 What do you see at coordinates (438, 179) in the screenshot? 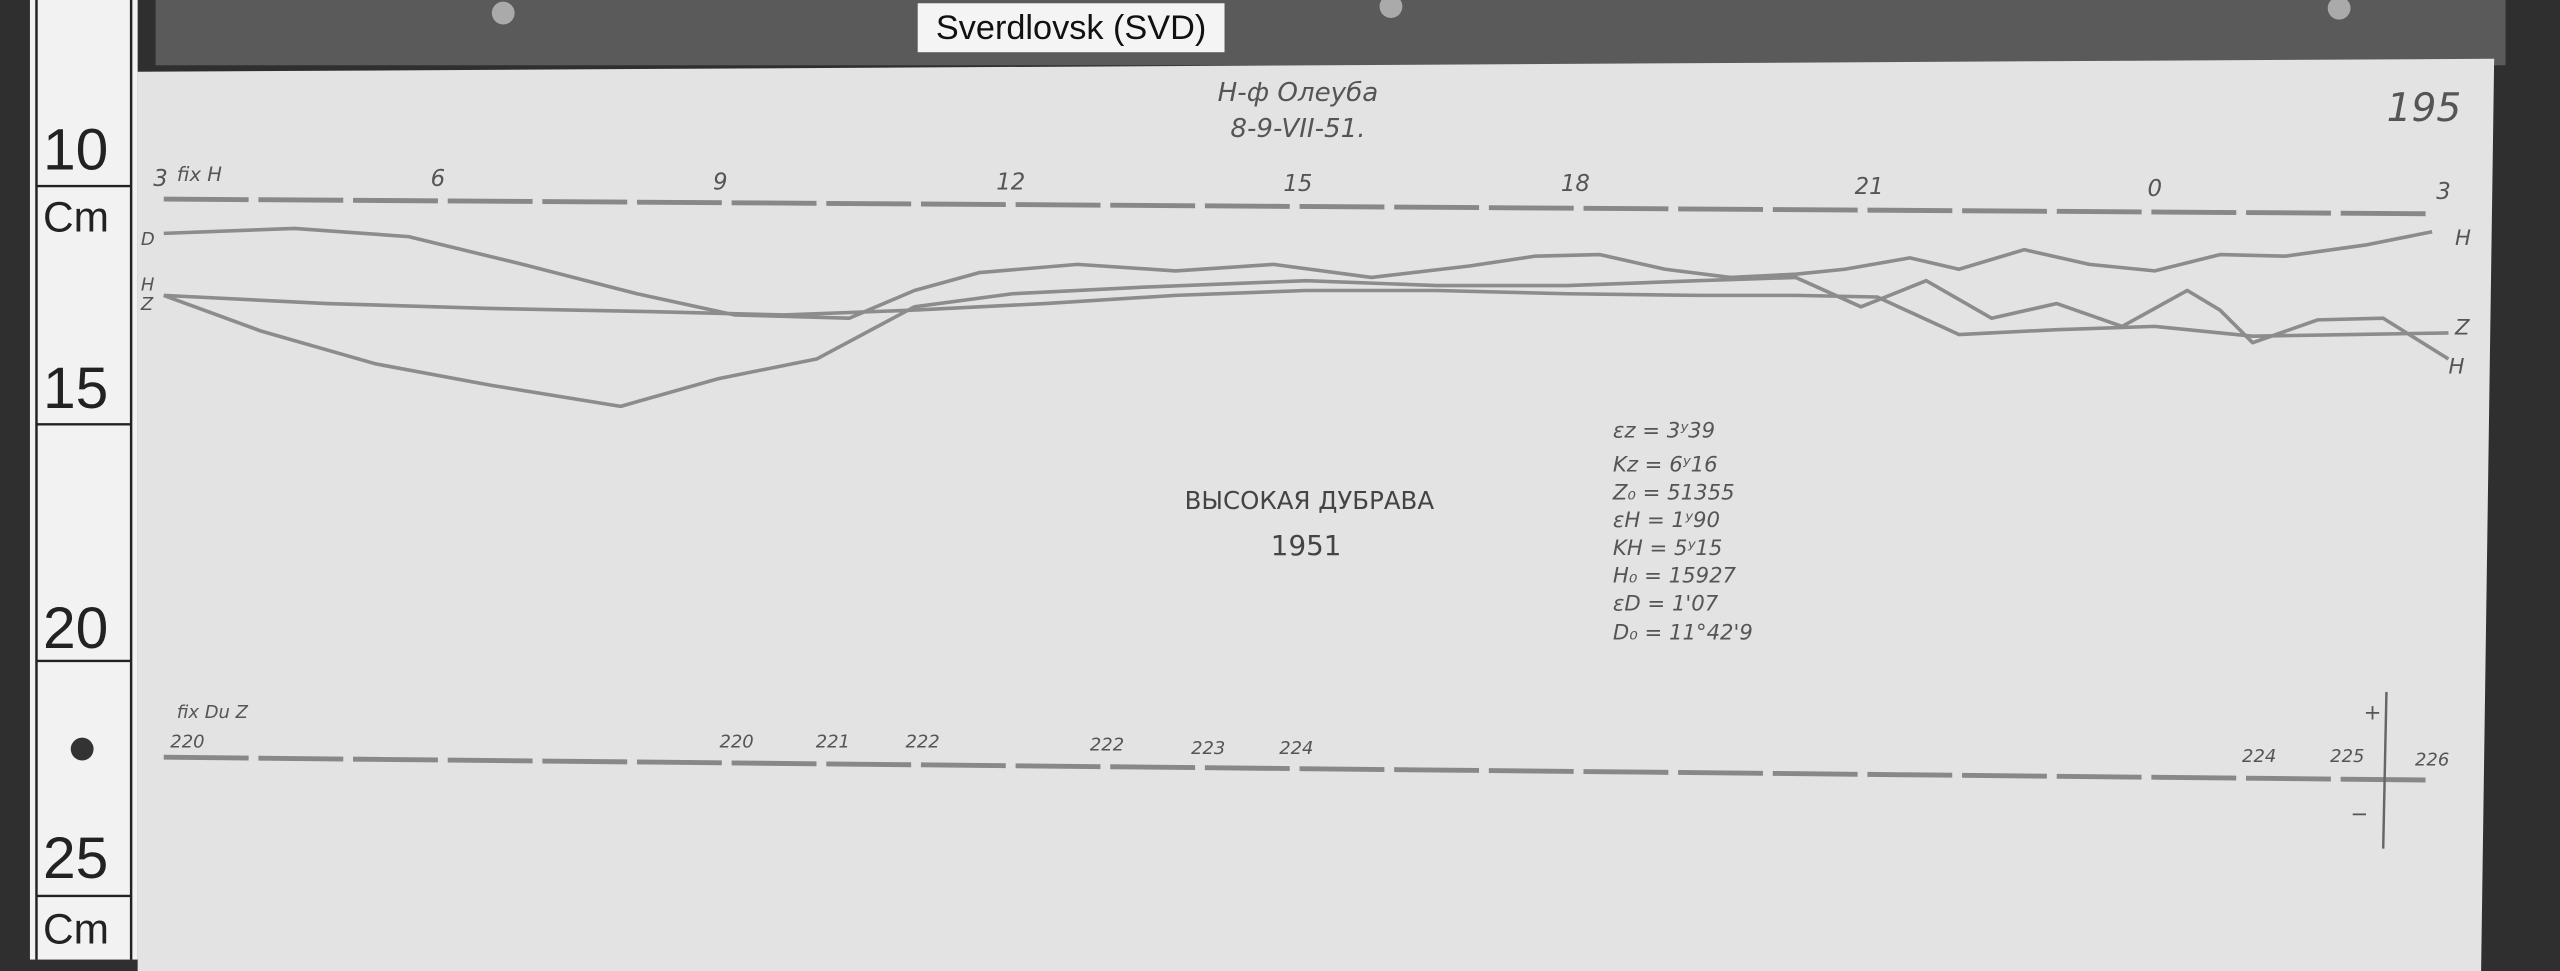
I see `hour-label: 6` at bounding box center [438, 179].